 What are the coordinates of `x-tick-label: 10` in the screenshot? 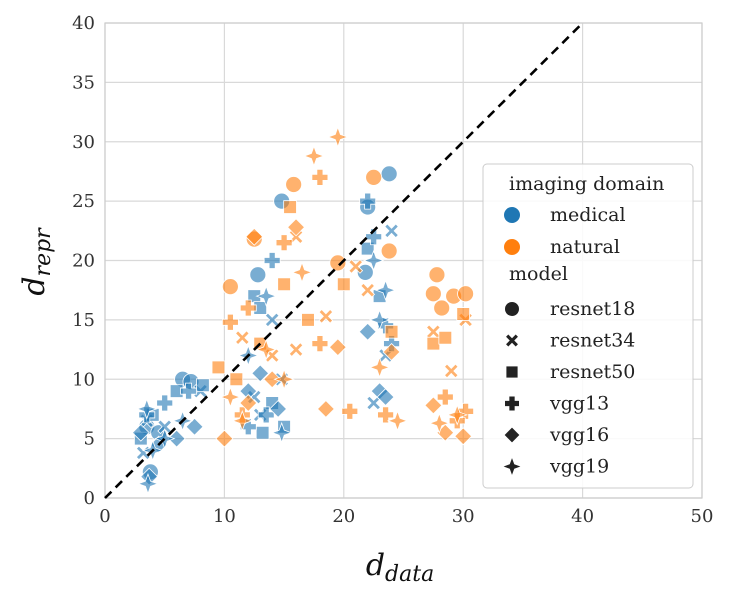 It's located at (224, 516).